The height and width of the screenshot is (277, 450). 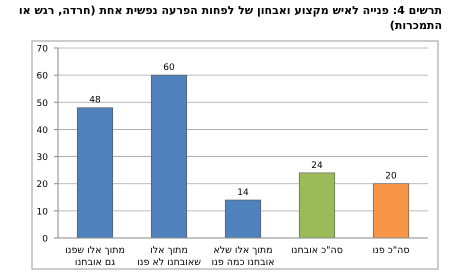 What do you see at coordinates (317, 251) in the screenshot?
I see `x-tick-label: סה"כ אובחנו` at bounding box center [317, 251].